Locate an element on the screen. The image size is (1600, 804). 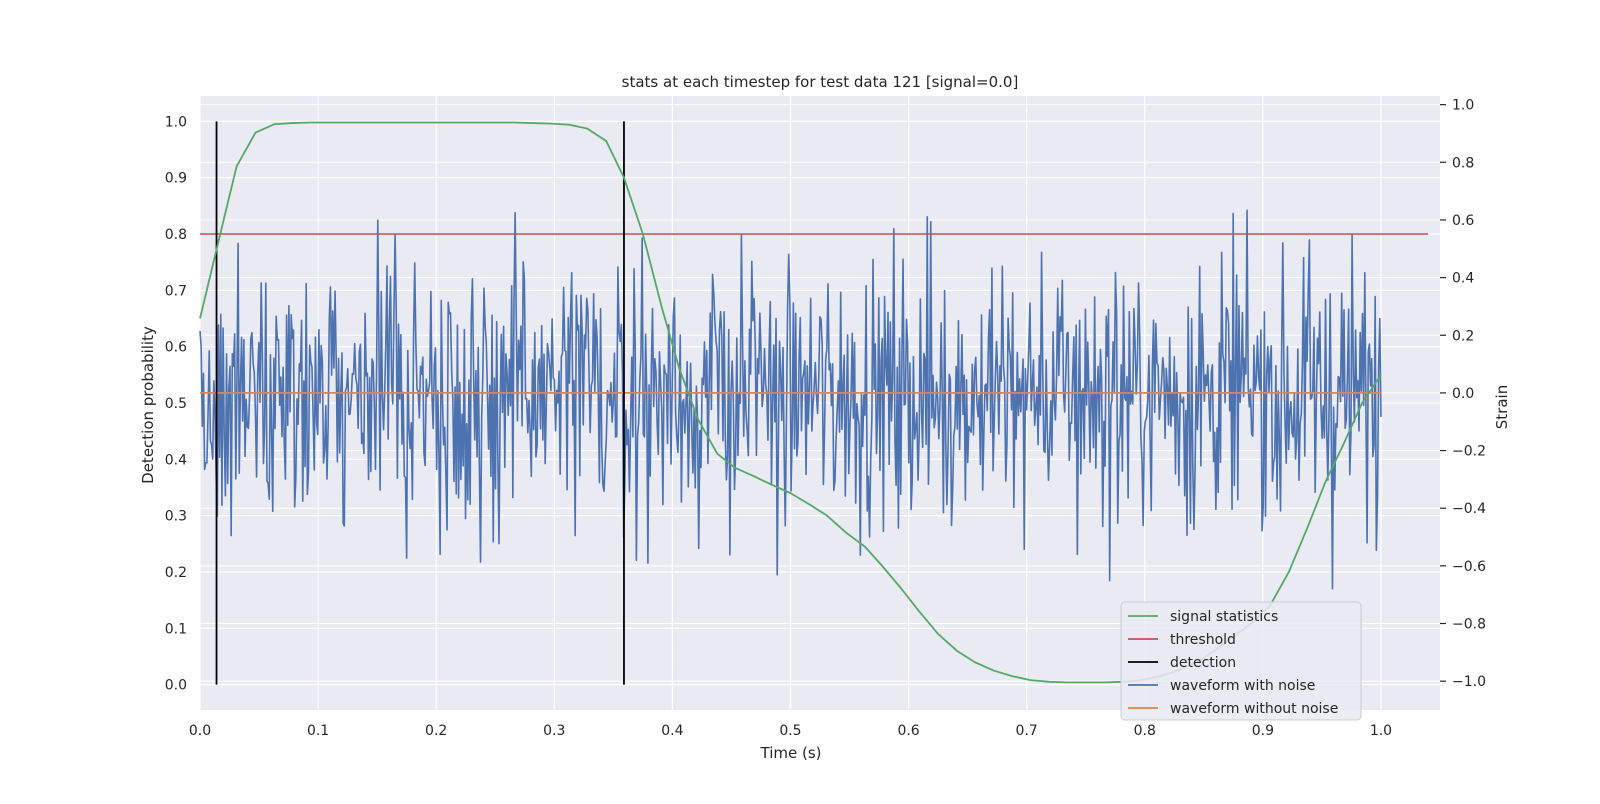
legend-label-waveform-with-noise: waveform with noise is located at coordinates (1242, 686).